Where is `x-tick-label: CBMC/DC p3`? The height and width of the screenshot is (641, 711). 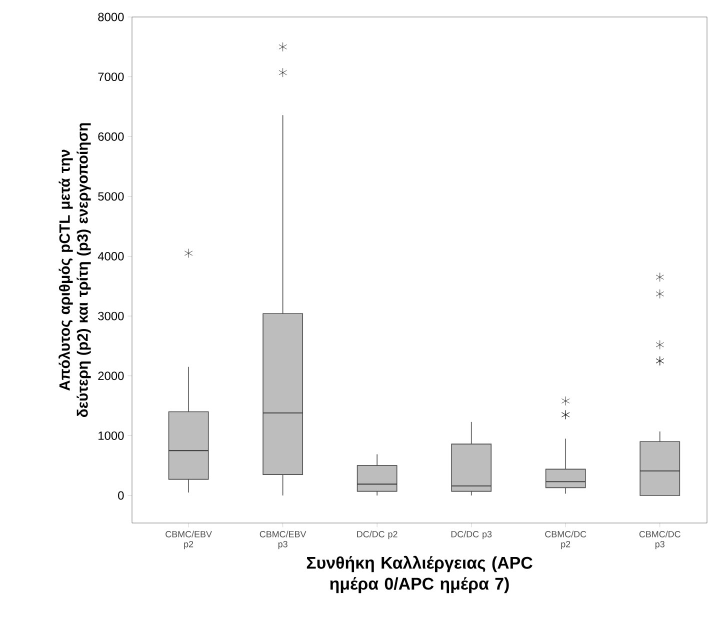 x-tick-label: CBMC/DC p3 is located at coordinates (659, 540).